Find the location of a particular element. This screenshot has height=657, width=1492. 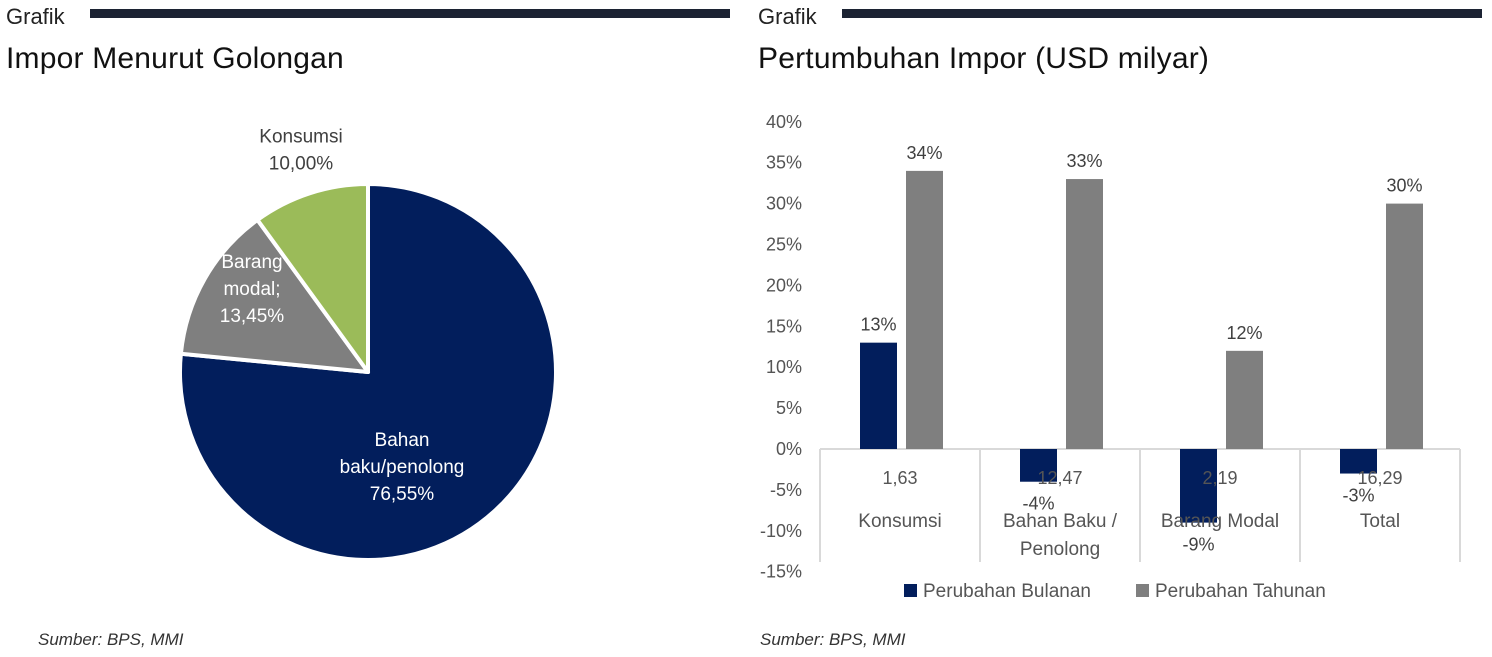

y-tick-label: -10% is located at coordinates (781, 531).